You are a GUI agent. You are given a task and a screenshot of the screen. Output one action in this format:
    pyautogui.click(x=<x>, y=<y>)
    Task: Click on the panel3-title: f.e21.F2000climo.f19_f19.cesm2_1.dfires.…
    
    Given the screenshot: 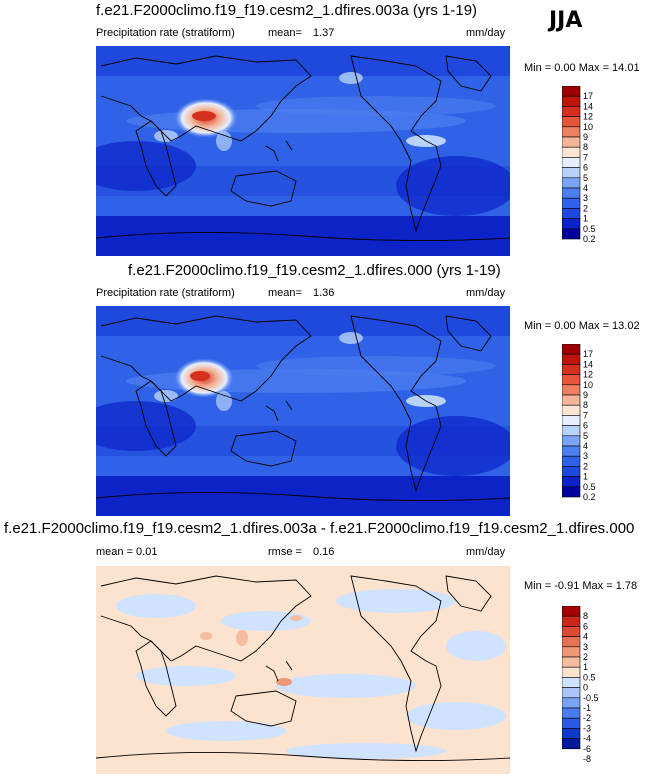 What is the action you would take?
    pyautogui.click(x=319, y=528)
    